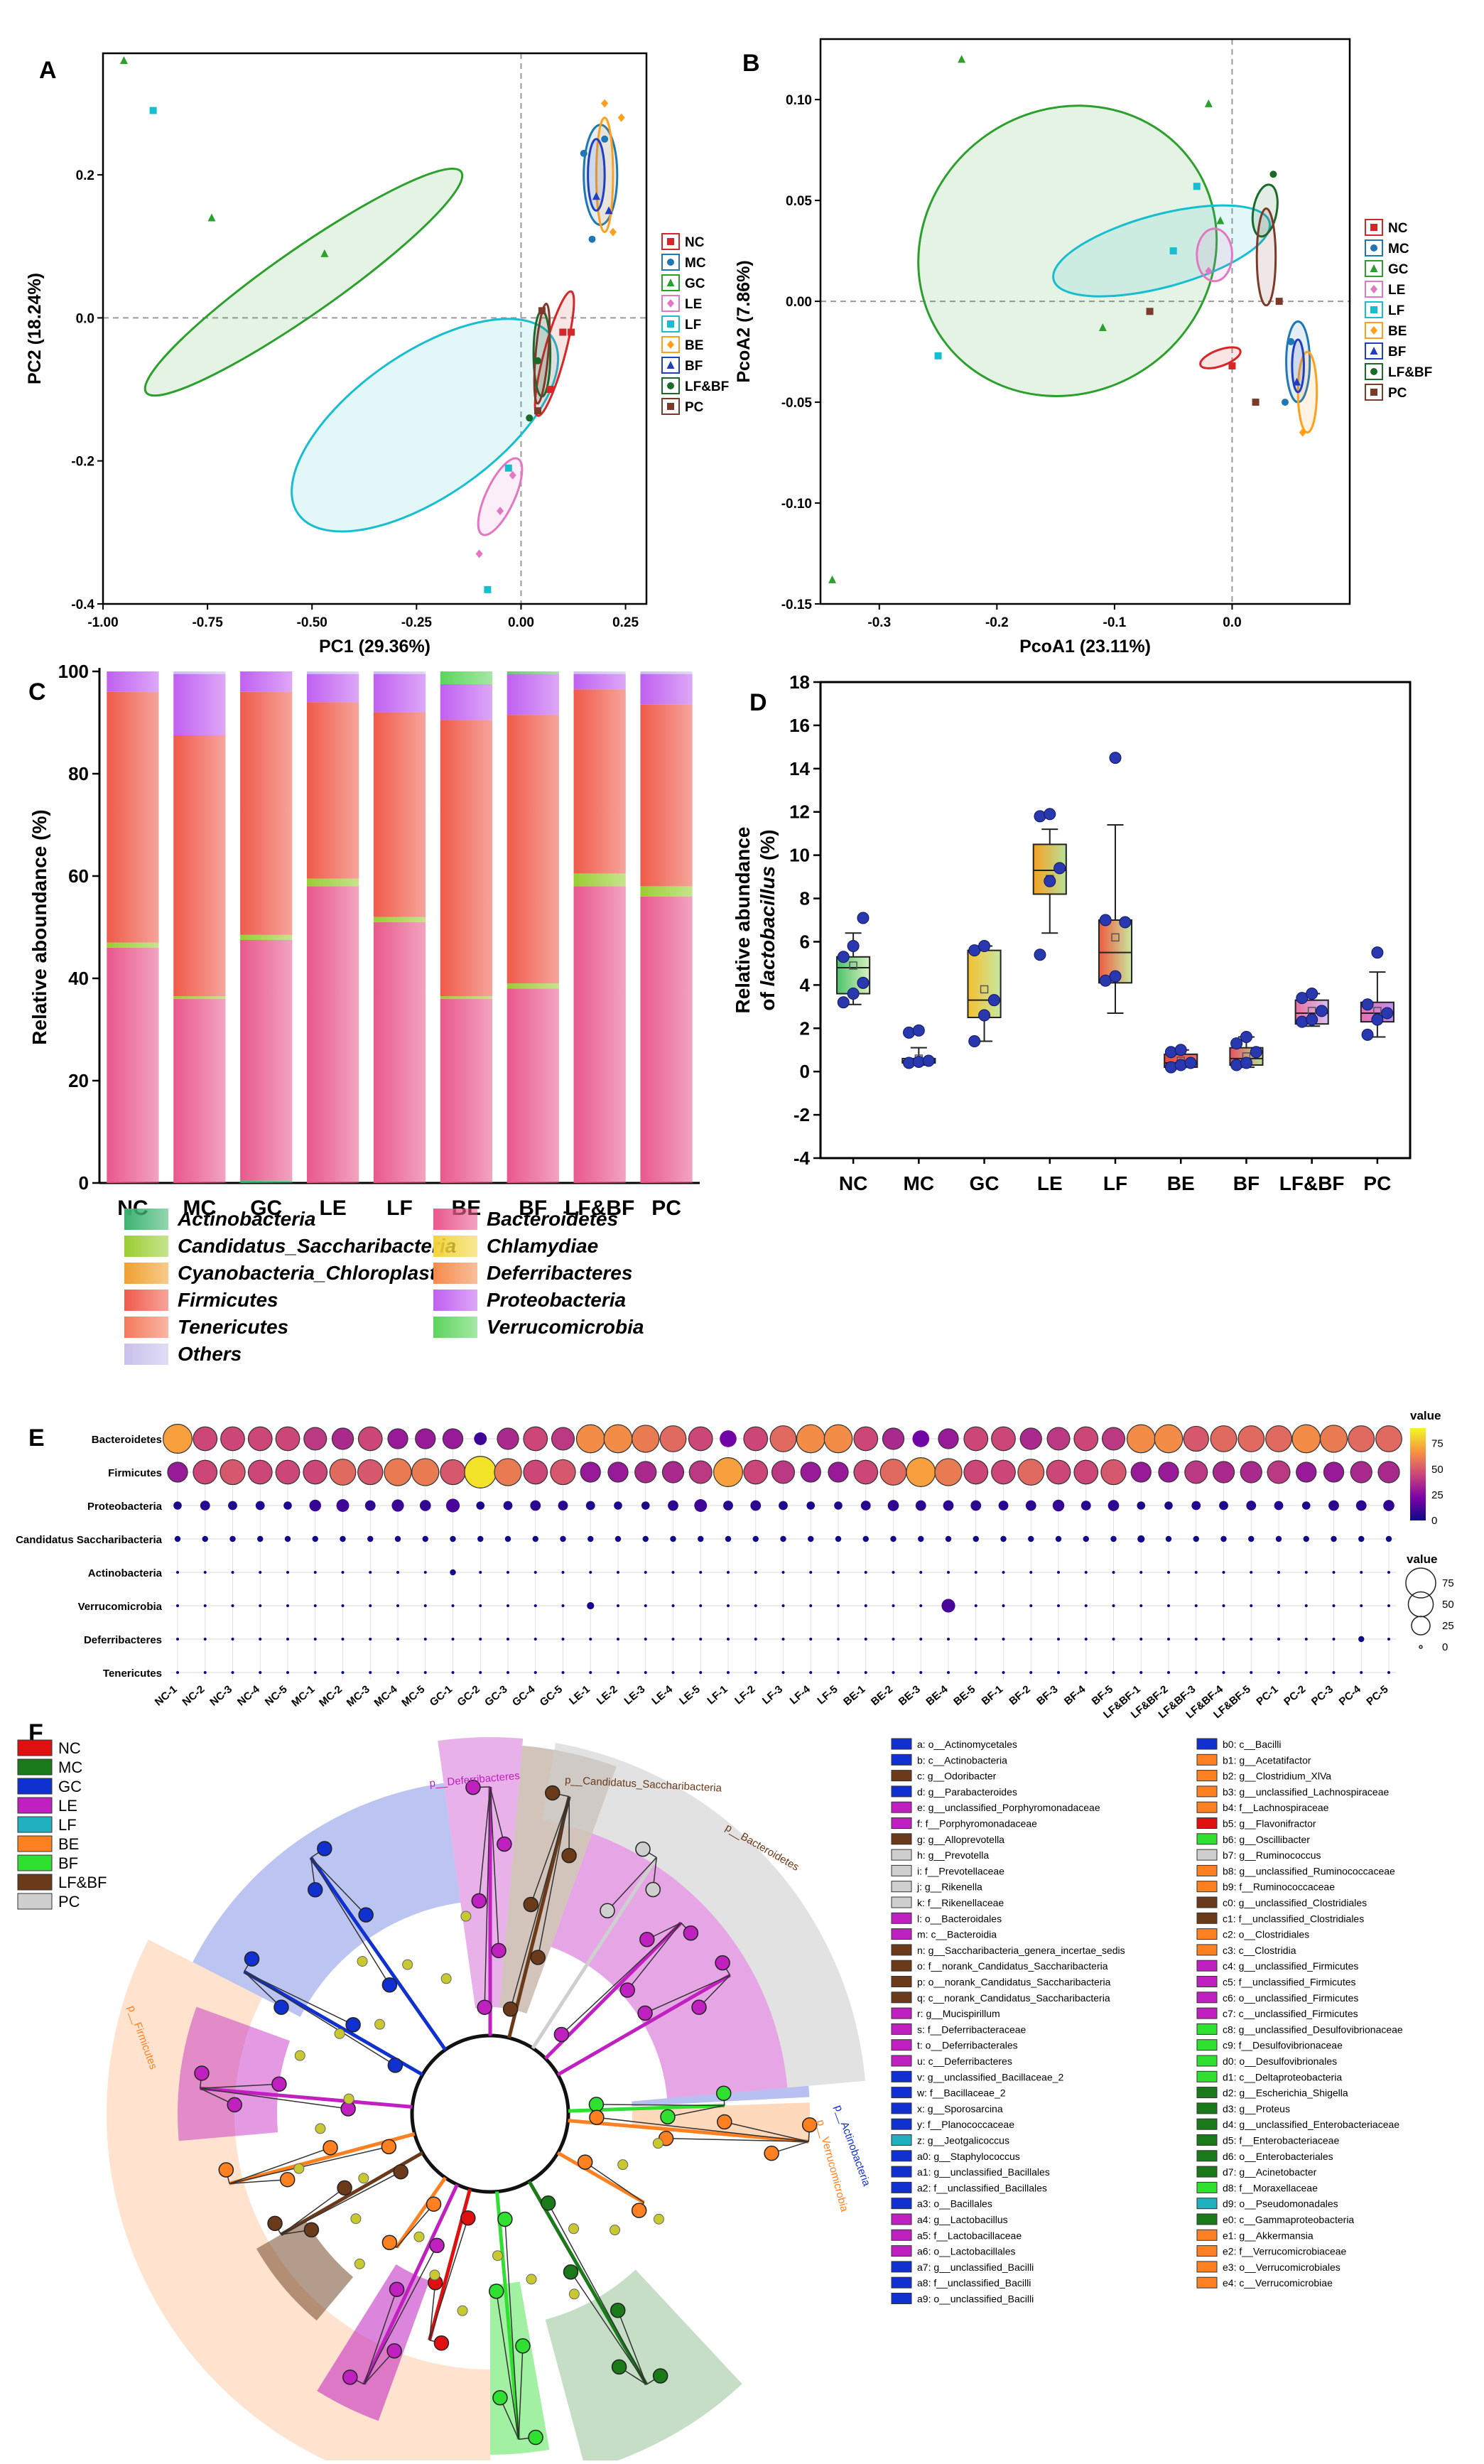 This screenshot has height=2464, width=1484. What do you see at coordinates (1173, 251) in the screenshot?
I see `point-lf` at bounding box center [1173, 251].